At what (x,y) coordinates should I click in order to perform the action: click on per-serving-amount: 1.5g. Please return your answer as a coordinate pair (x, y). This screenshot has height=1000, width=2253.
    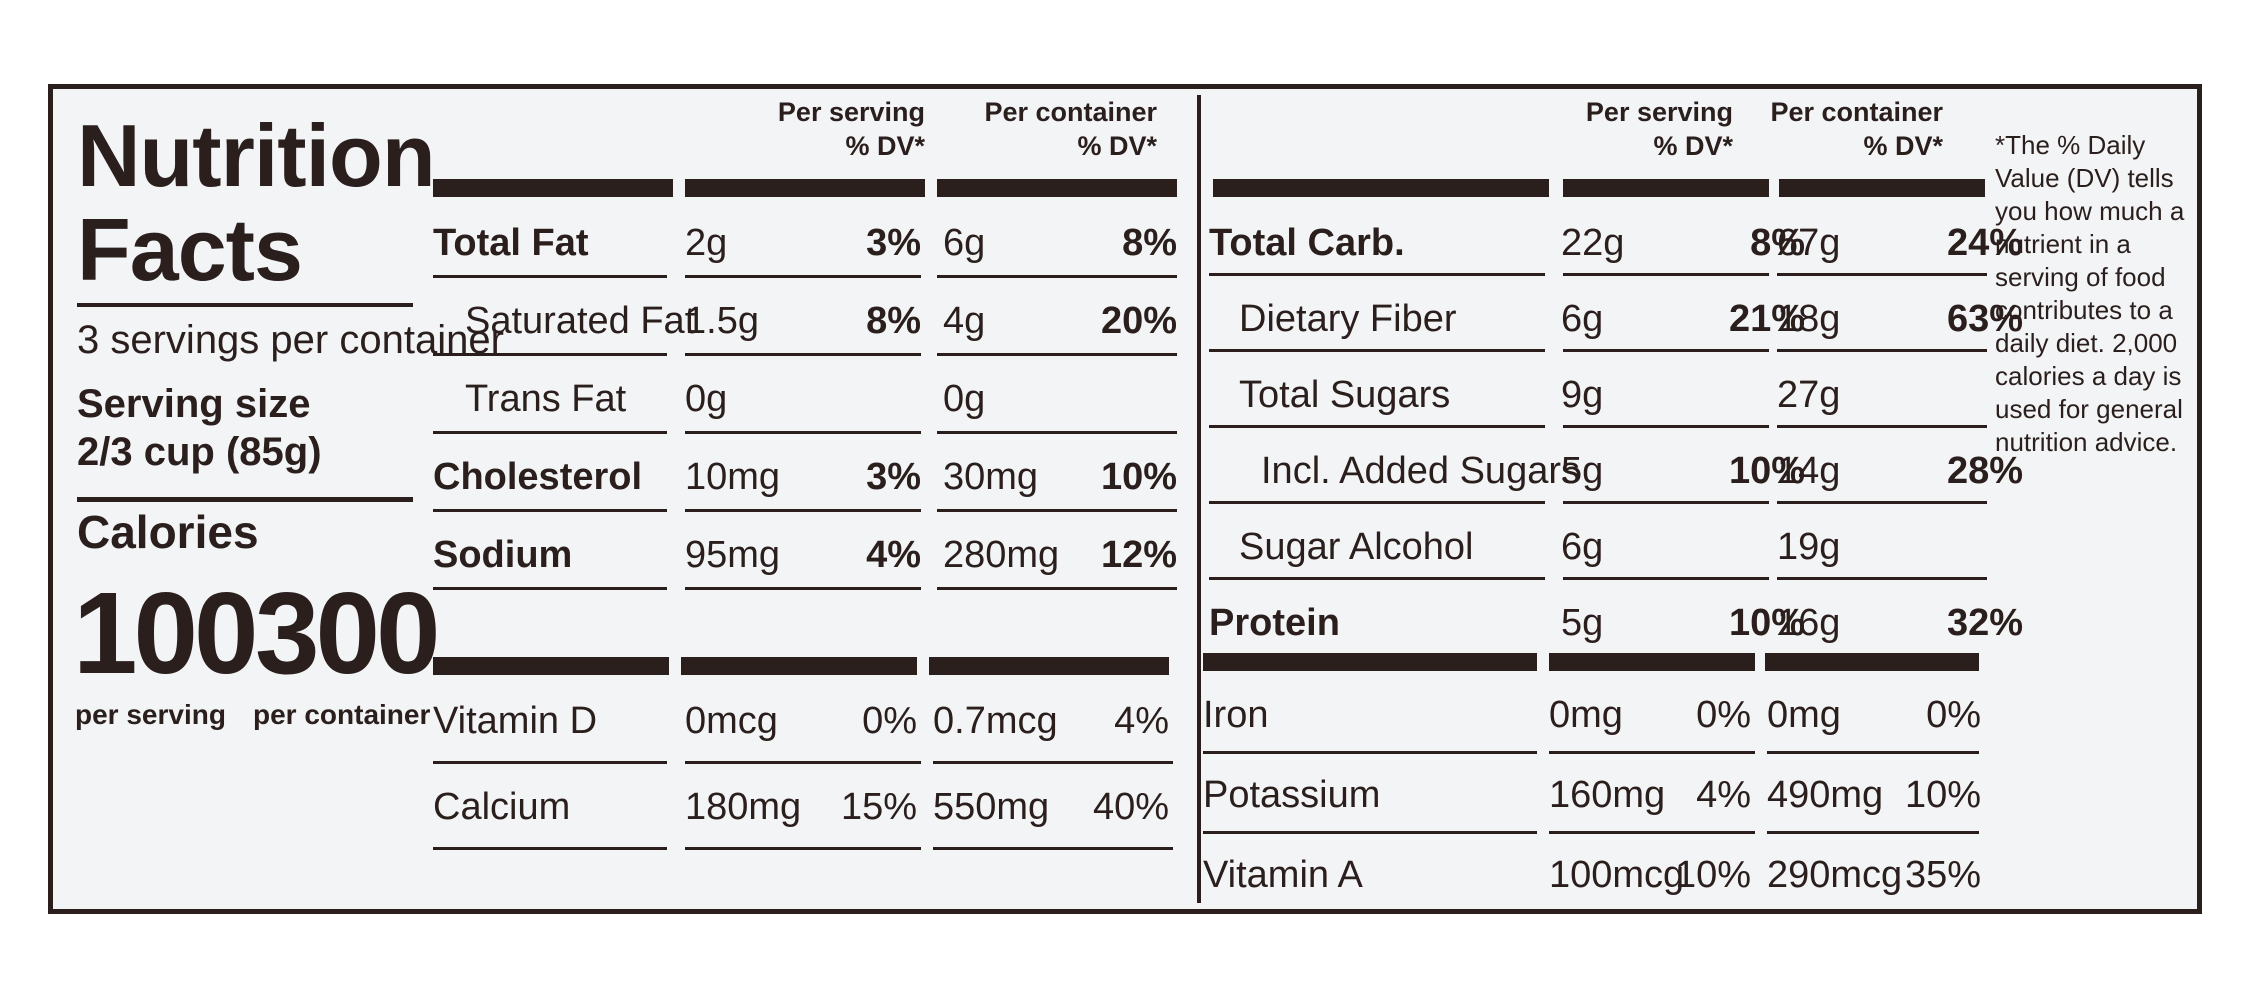
    Looking at the image, I should click on (722, 321).